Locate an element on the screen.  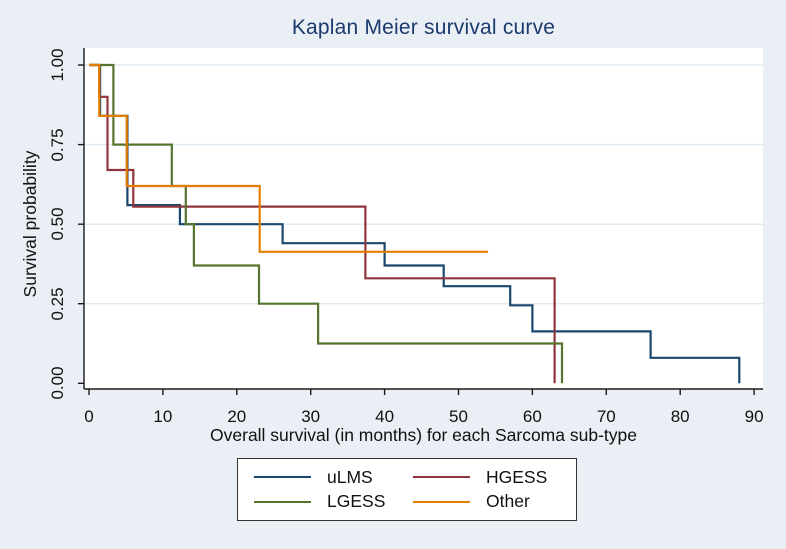
legend-line-uLMS is located at coordinates (282, 477).